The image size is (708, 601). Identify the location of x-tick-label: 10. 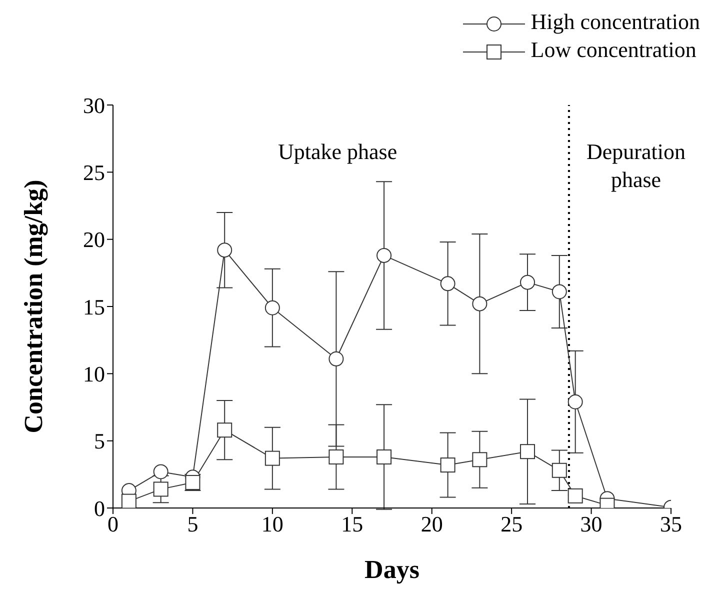
(272, 524).